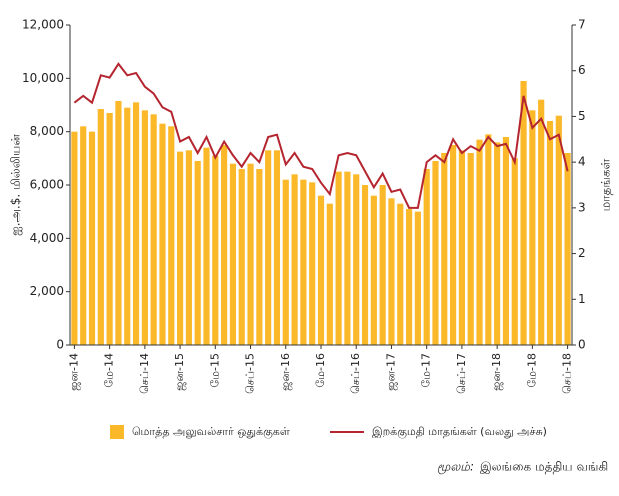 The image size is (619, 496). Describe the element at coordinates (109, 370) in the screenshot. I see `x-tick-label: மே-14` at that location.